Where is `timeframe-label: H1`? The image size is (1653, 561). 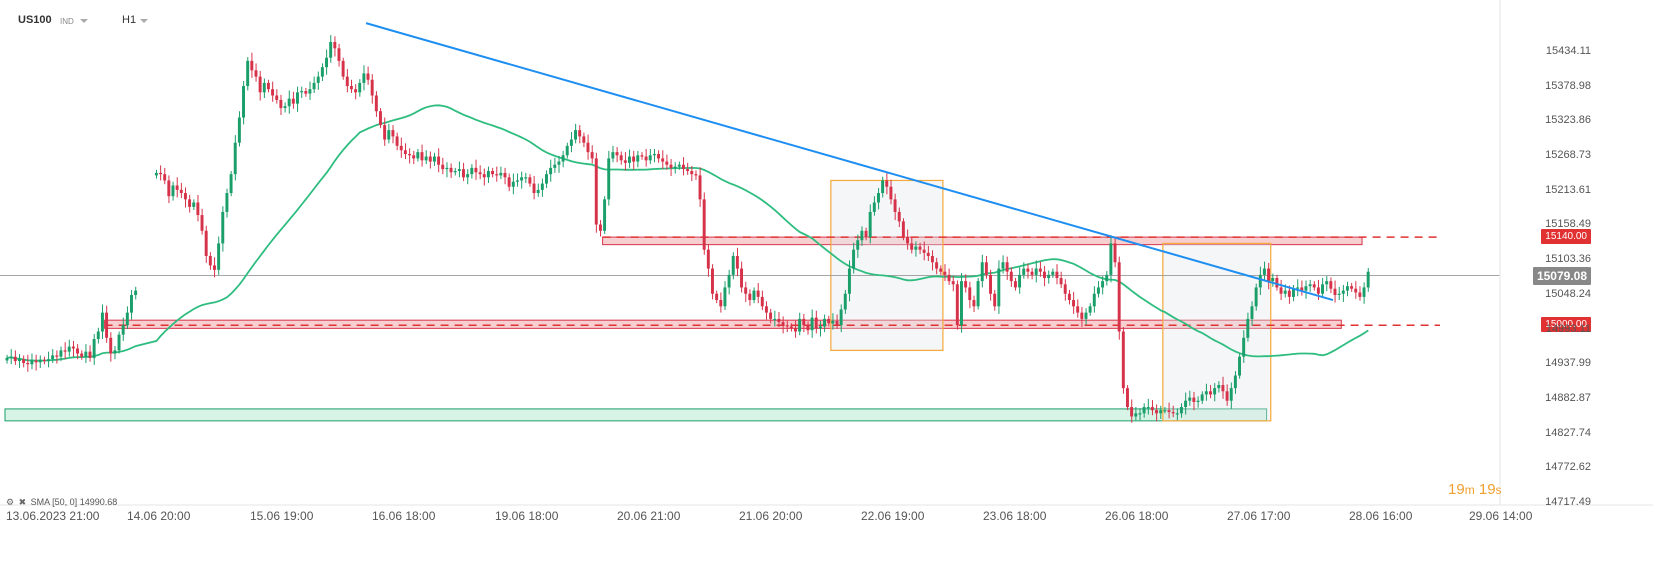
timeframe-label: H1 is located at coordinates (129, 20).